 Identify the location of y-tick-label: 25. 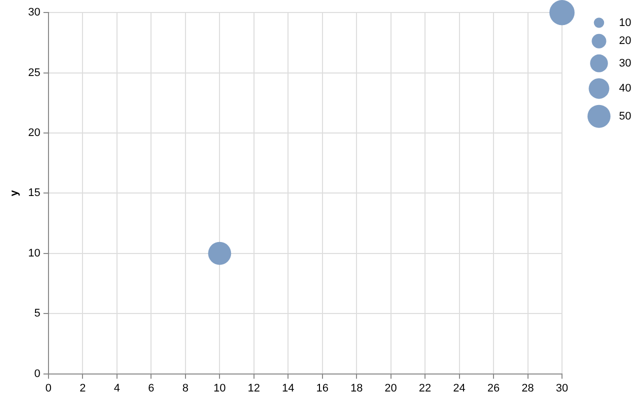
(34, 72).